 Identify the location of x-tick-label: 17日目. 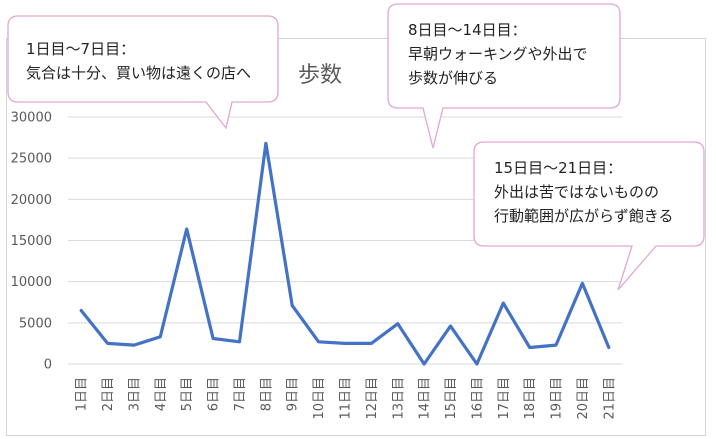
(504, 398).